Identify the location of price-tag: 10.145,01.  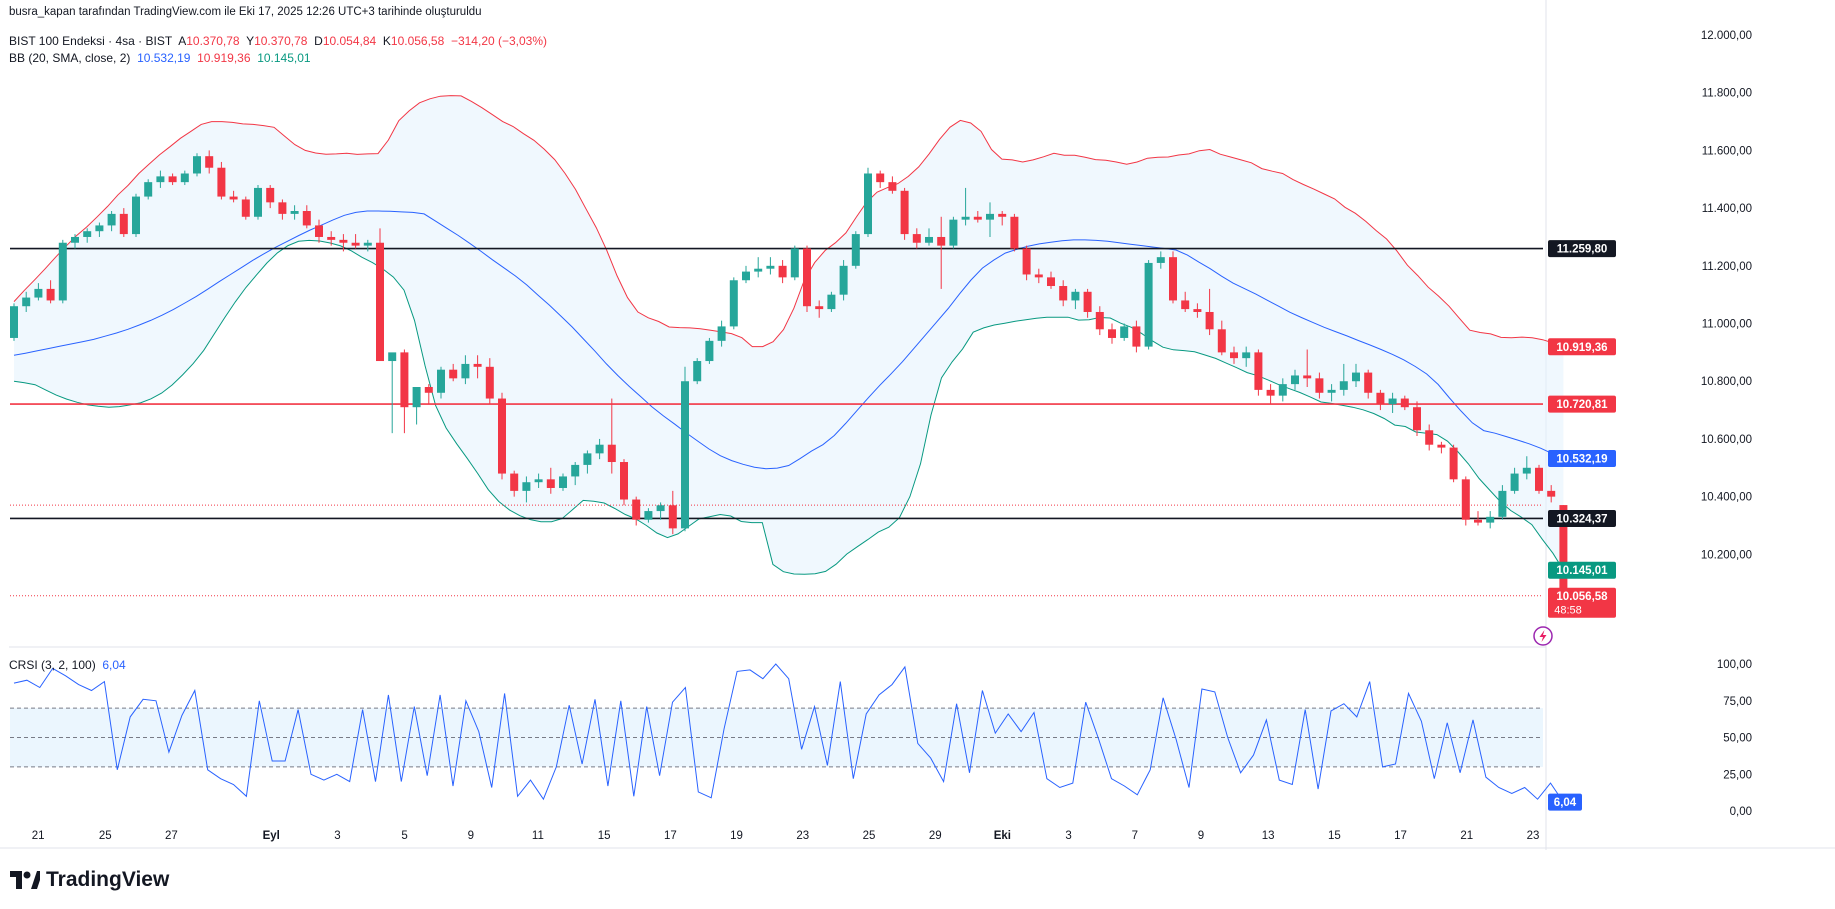
(1582, 570).